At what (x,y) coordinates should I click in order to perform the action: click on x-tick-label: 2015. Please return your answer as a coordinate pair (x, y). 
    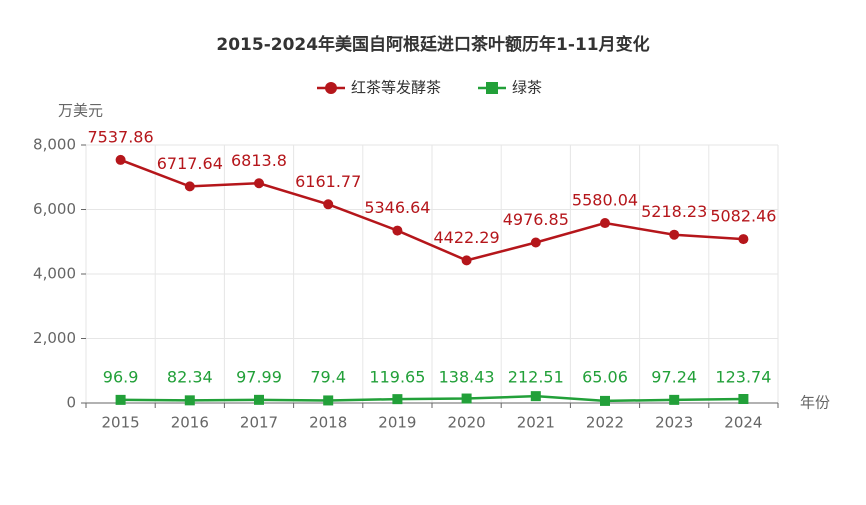
    Looking at the image, I should click on (121, 423).